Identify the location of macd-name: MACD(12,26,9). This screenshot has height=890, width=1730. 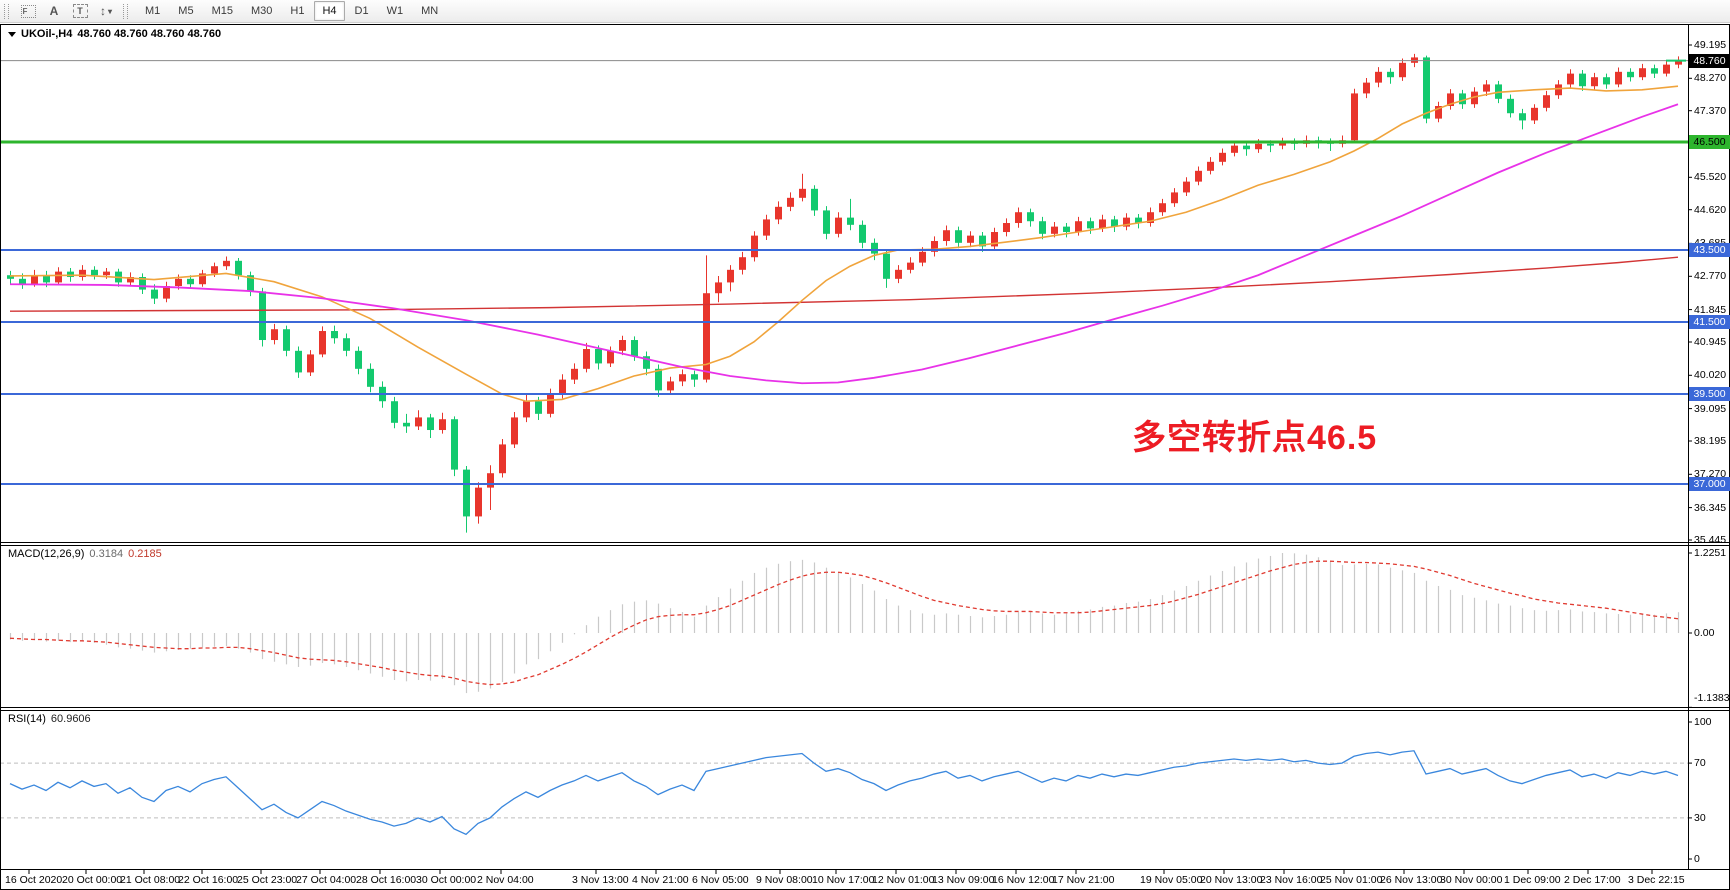
(46, 554).